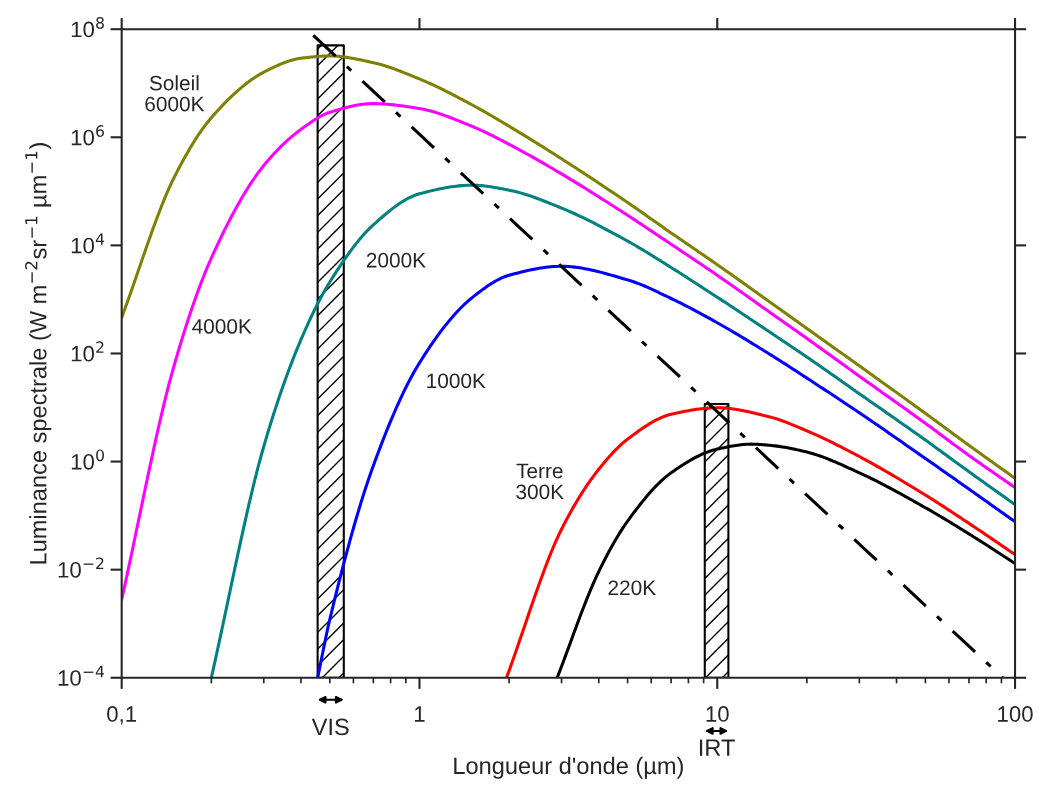  Describe the element at coordinates (87, 459) in the screenshot. I see `y-tick-label: 10$^{0}$` at that location.